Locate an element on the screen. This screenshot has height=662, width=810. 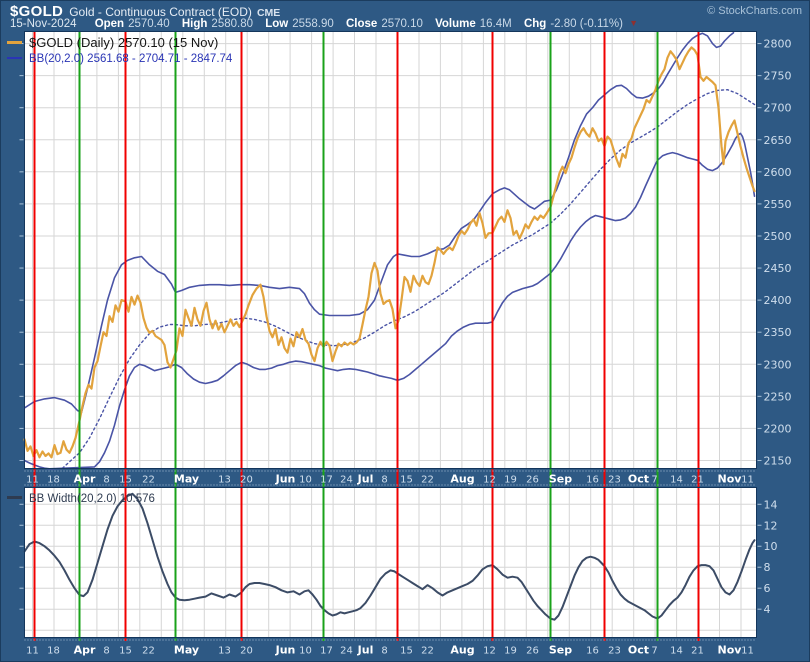
exchange-label: CME is located at coordinates (268, 13).